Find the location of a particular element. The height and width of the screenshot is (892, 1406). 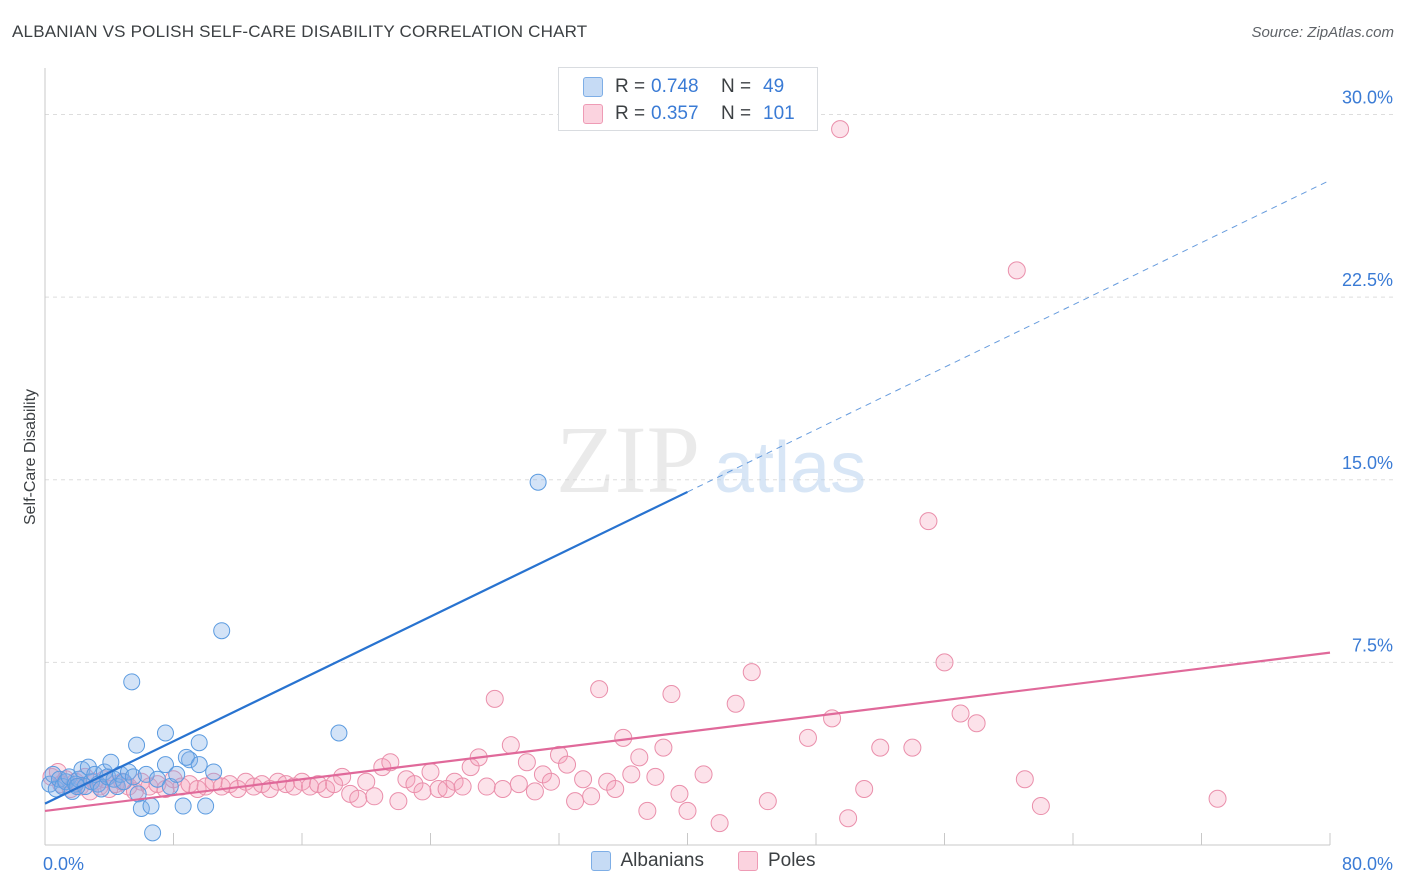

stats-legend: R = 0.748 N = 49 R = 0.357 N = 101 is located at coordinates (688, 99).